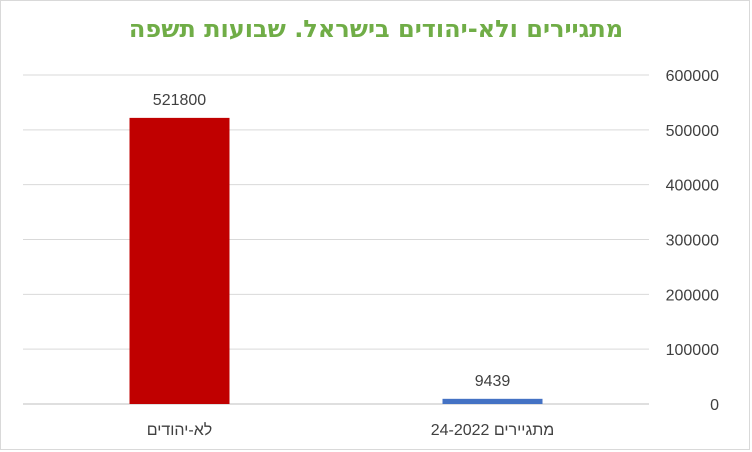 This screenshot has width=752, height=452. I want to click on y-tick-label: 600000, so click(692, 76).